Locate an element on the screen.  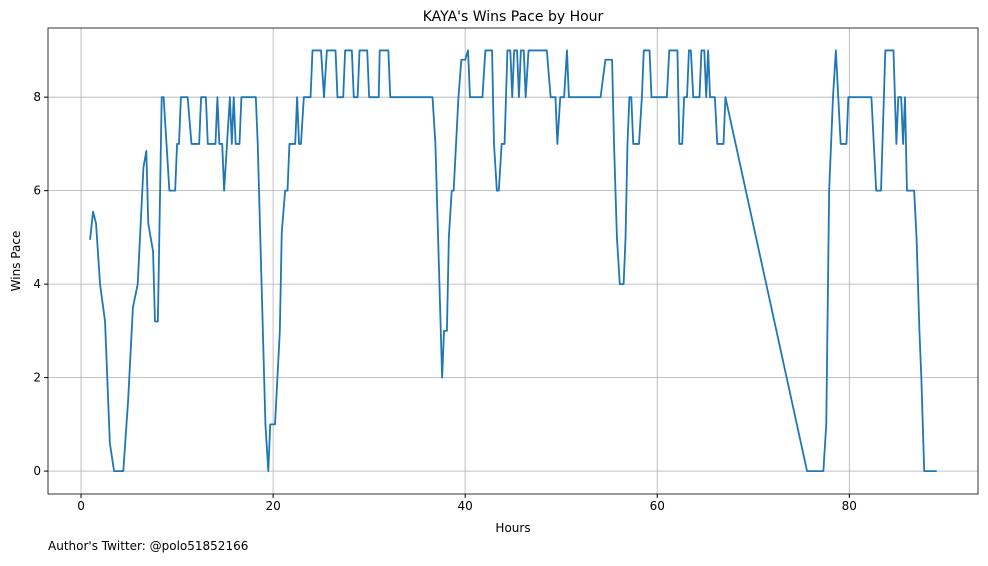
y-tick-label: 4 is located at coordinates (37, 284).